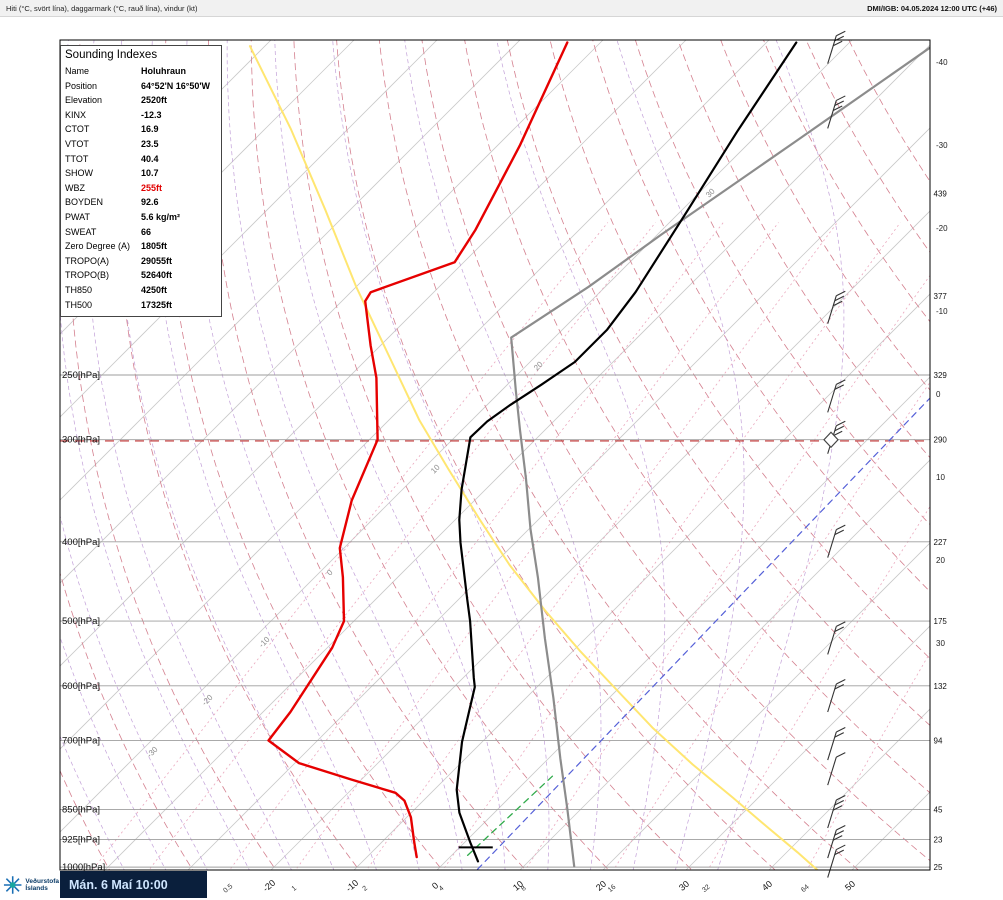 This screenshot has width=1003, height=900. What do you see at coordinates (941, 375) in the screenshot?
I see `svg-text: 329` at bounding box center [941, 375].